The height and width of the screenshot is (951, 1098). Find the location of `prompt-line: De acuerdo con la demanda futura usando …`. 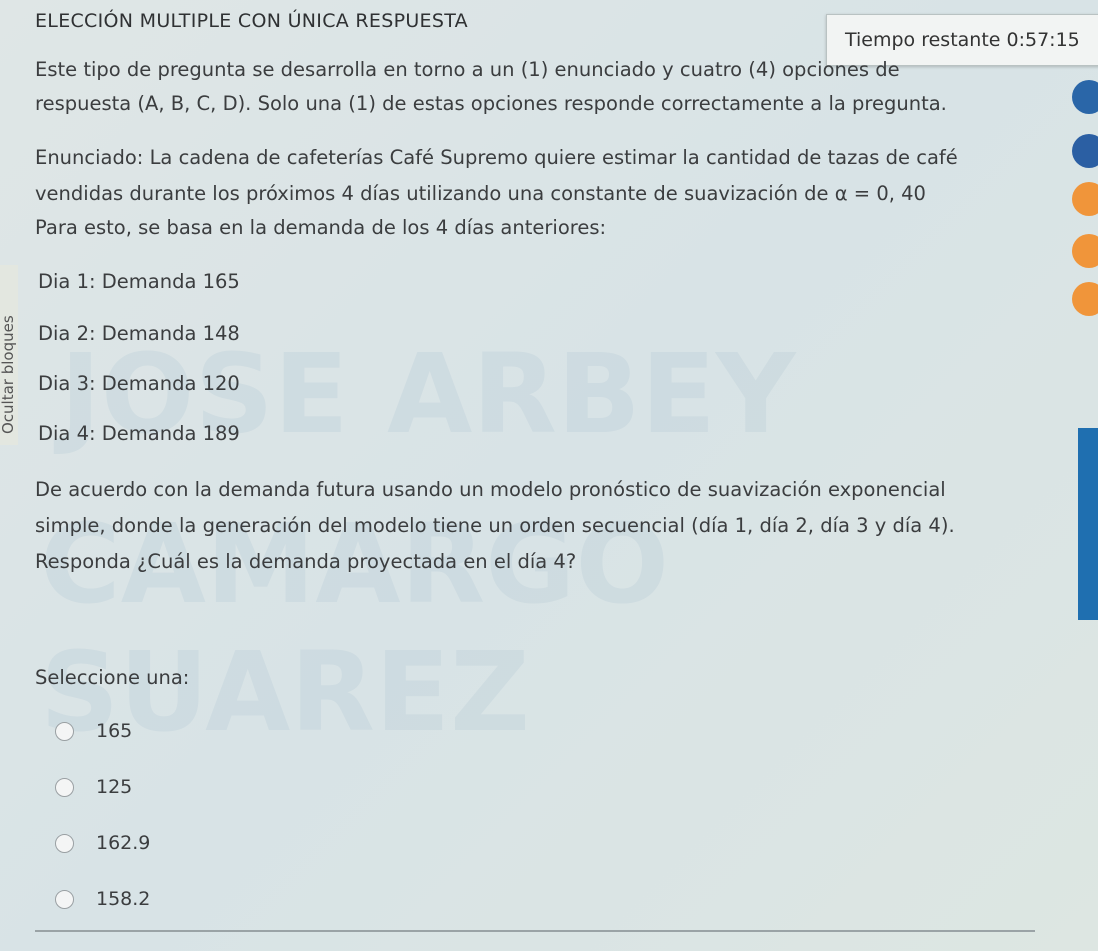

prompt-line: De acuerdo con la demanda futura usando … is located at coordinates (490, 489).